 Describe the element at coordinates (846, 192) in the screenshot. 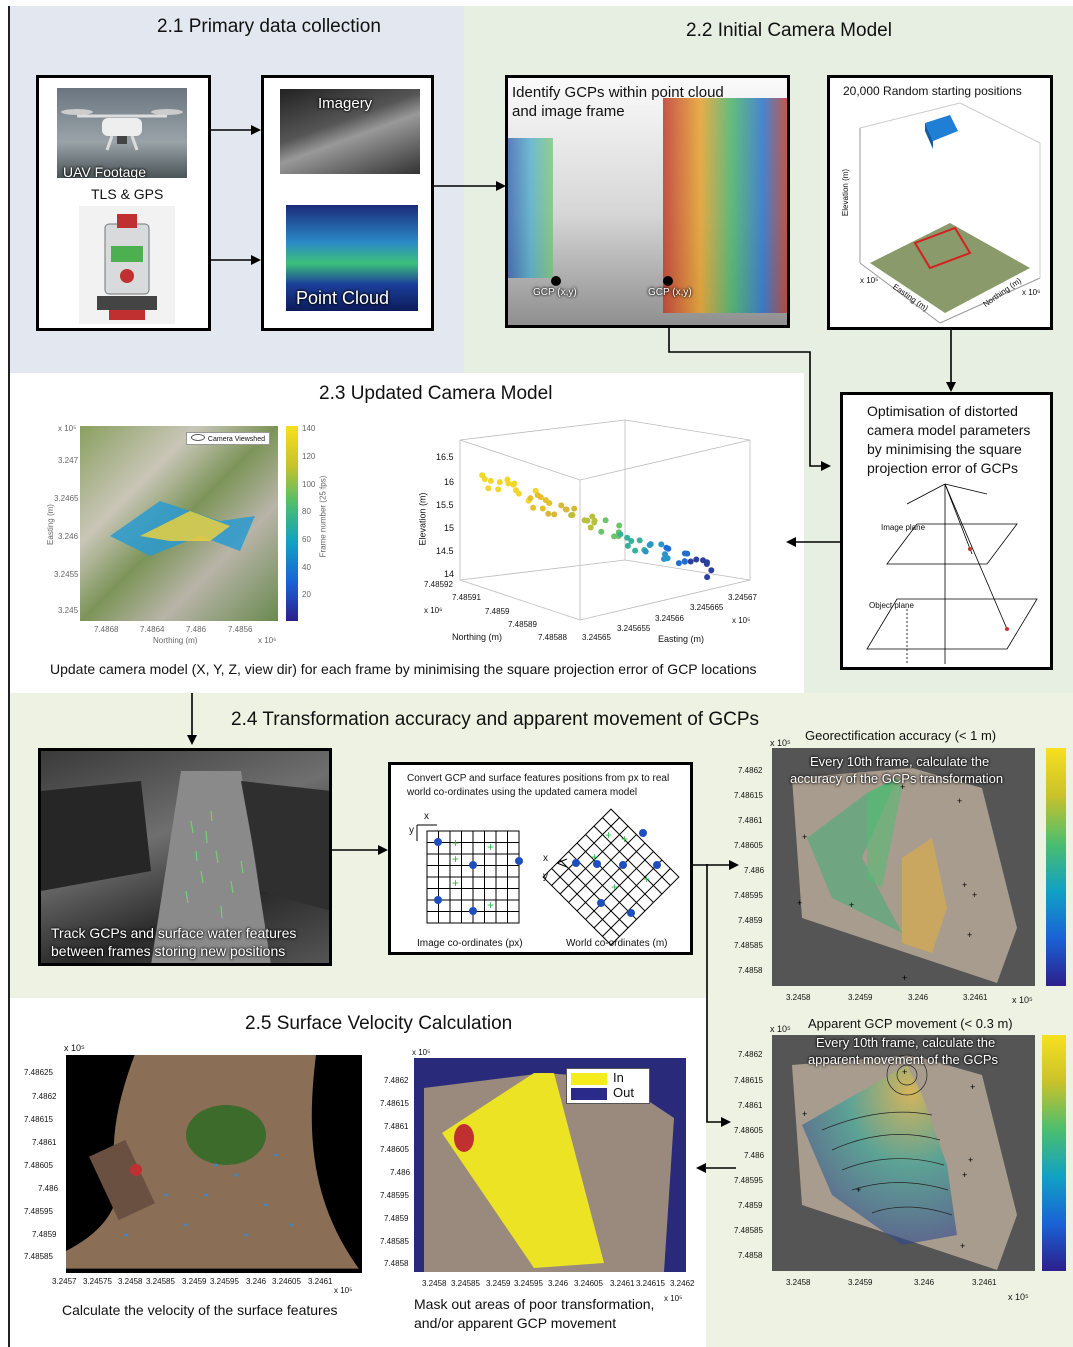

I see `elevation-axis-label: Elevation (m)` at that location.